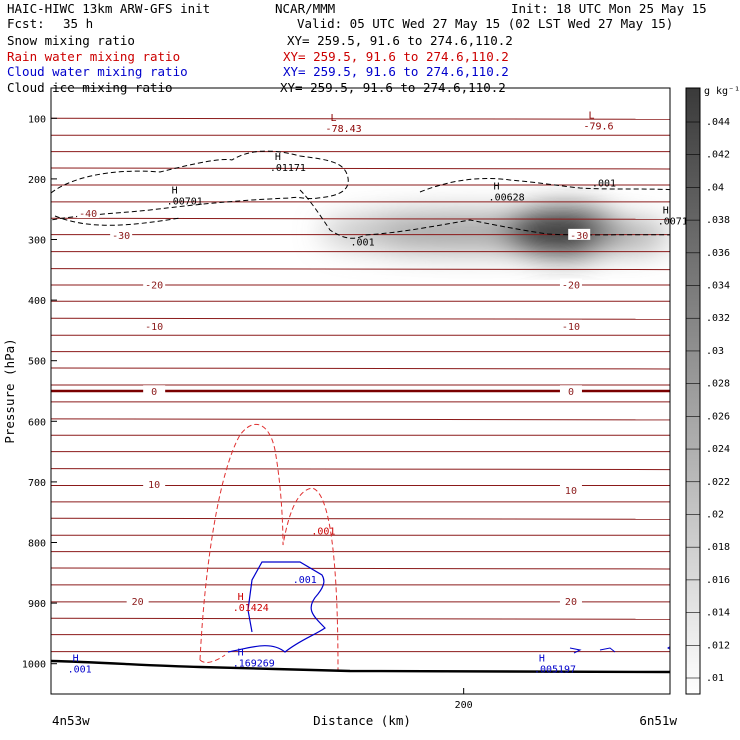 The image size is (740, 740). Describe the element at coordinates (360, 666) in the screenshot. I see `terrain-line` at that location.